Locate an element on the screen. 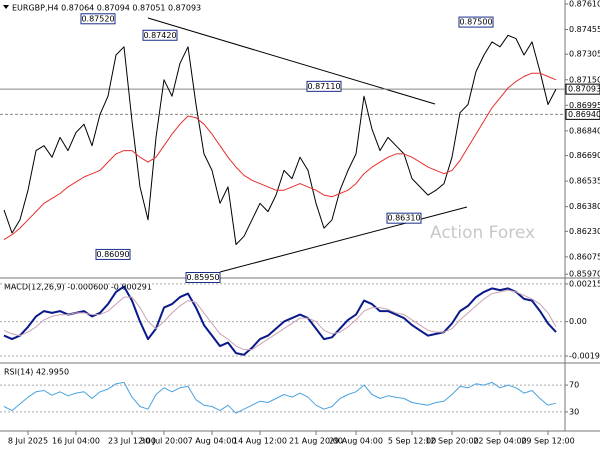 Image resolution: width=600 pixels, height=450 pixels. annotation-label: 0.87500 is located at coordinates (475, 22).